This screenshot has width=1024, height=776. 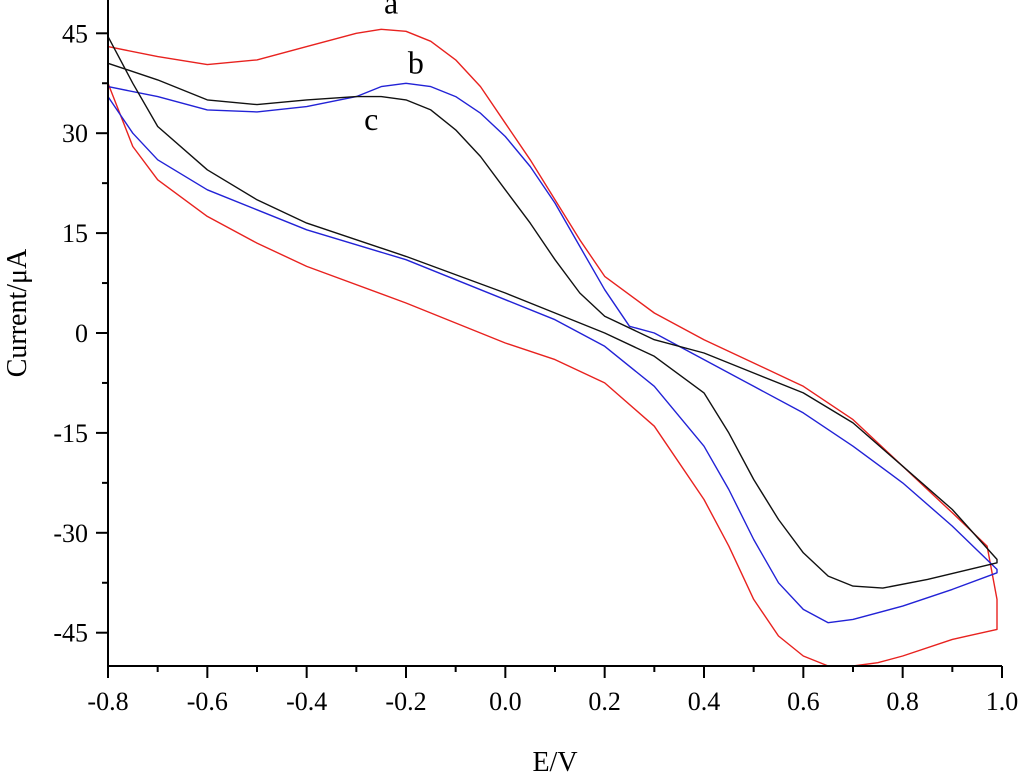 What do you see at coordinates (70, 433) in the screenshot?
I see `y-tick-label: -15` at bounding box center [70, 433].